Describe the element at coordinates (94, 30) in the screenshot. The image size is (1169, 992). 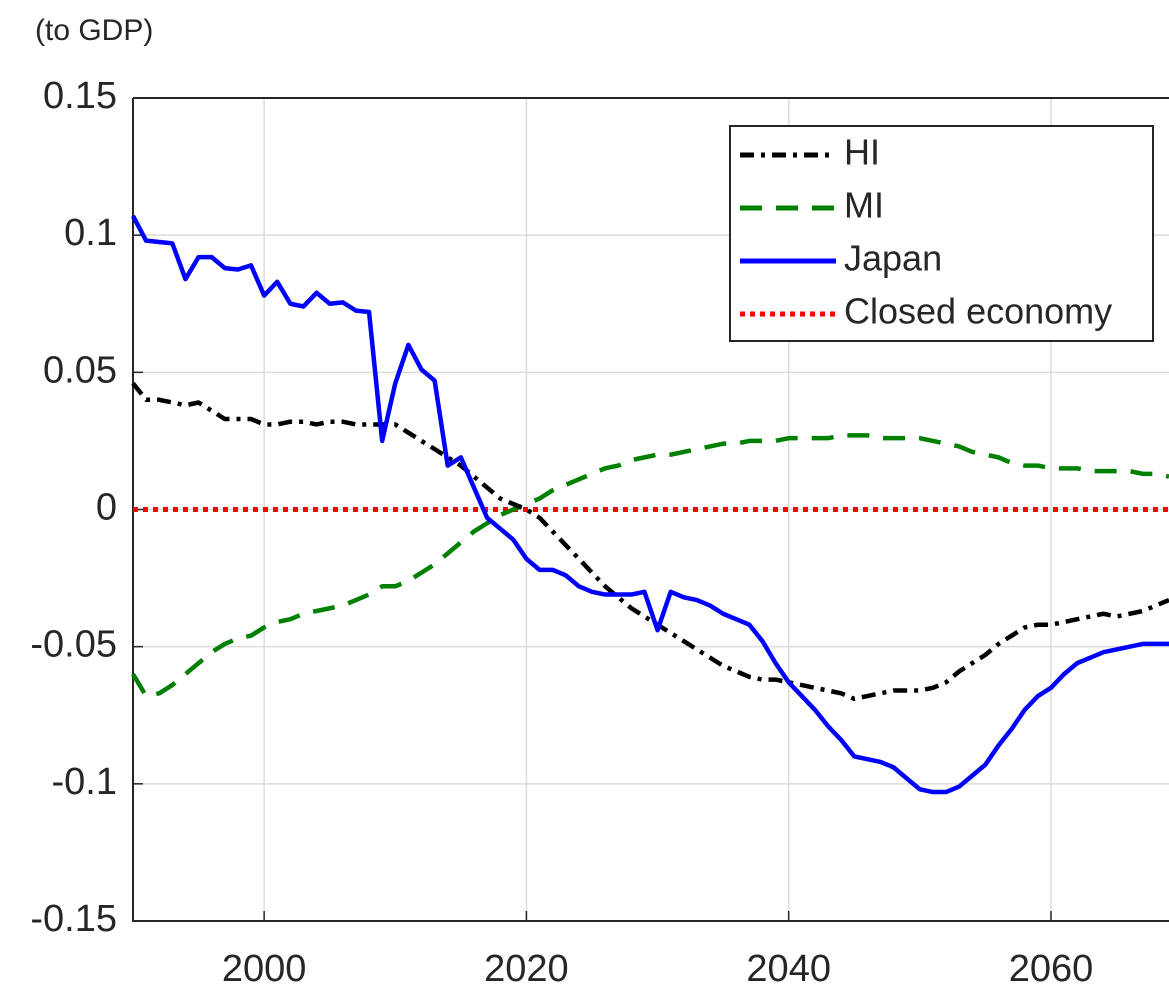
I see `y-axis-label: (to GDP)` at that location.